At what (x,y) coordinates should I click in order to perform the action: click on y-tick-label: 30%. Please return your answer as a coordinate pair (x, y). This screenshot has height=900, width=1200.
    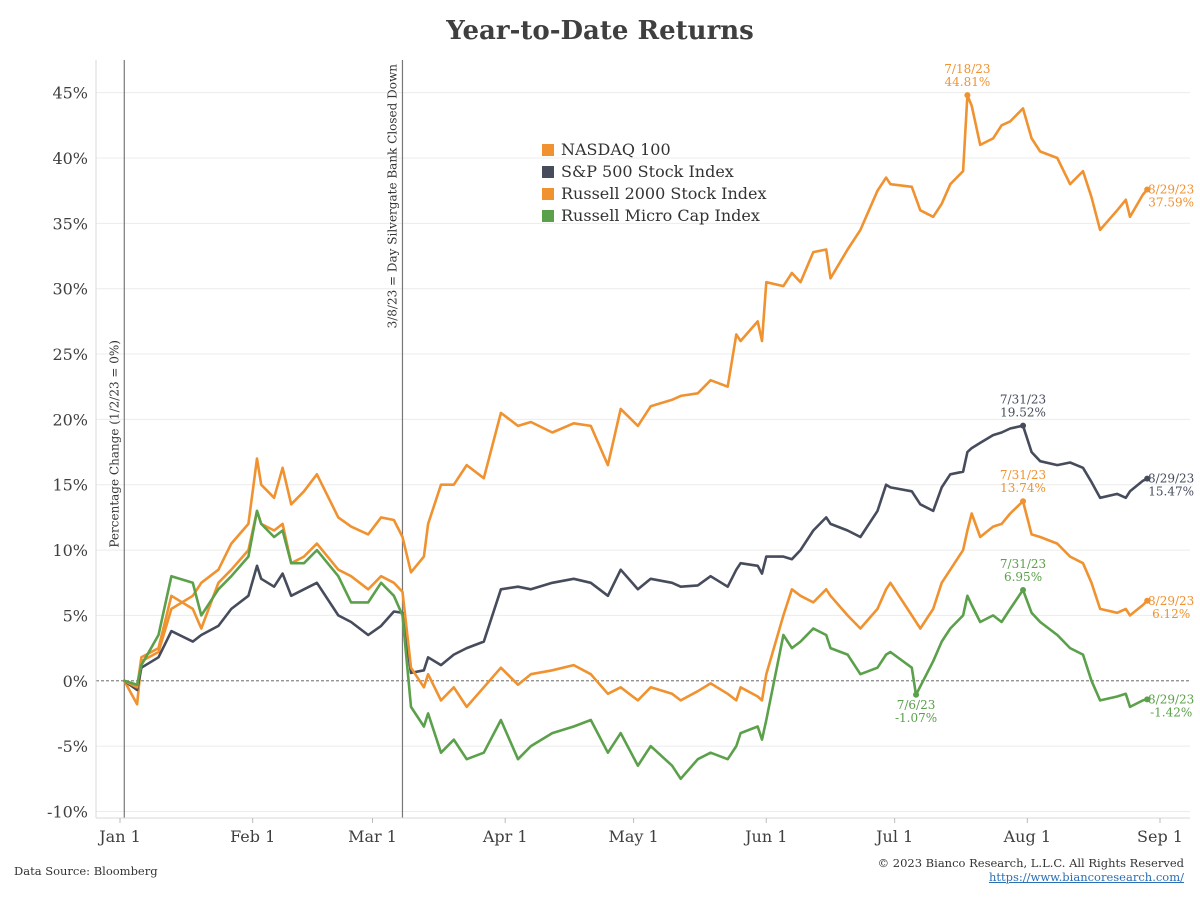
    Looking at the image, I should click on (70, 289).